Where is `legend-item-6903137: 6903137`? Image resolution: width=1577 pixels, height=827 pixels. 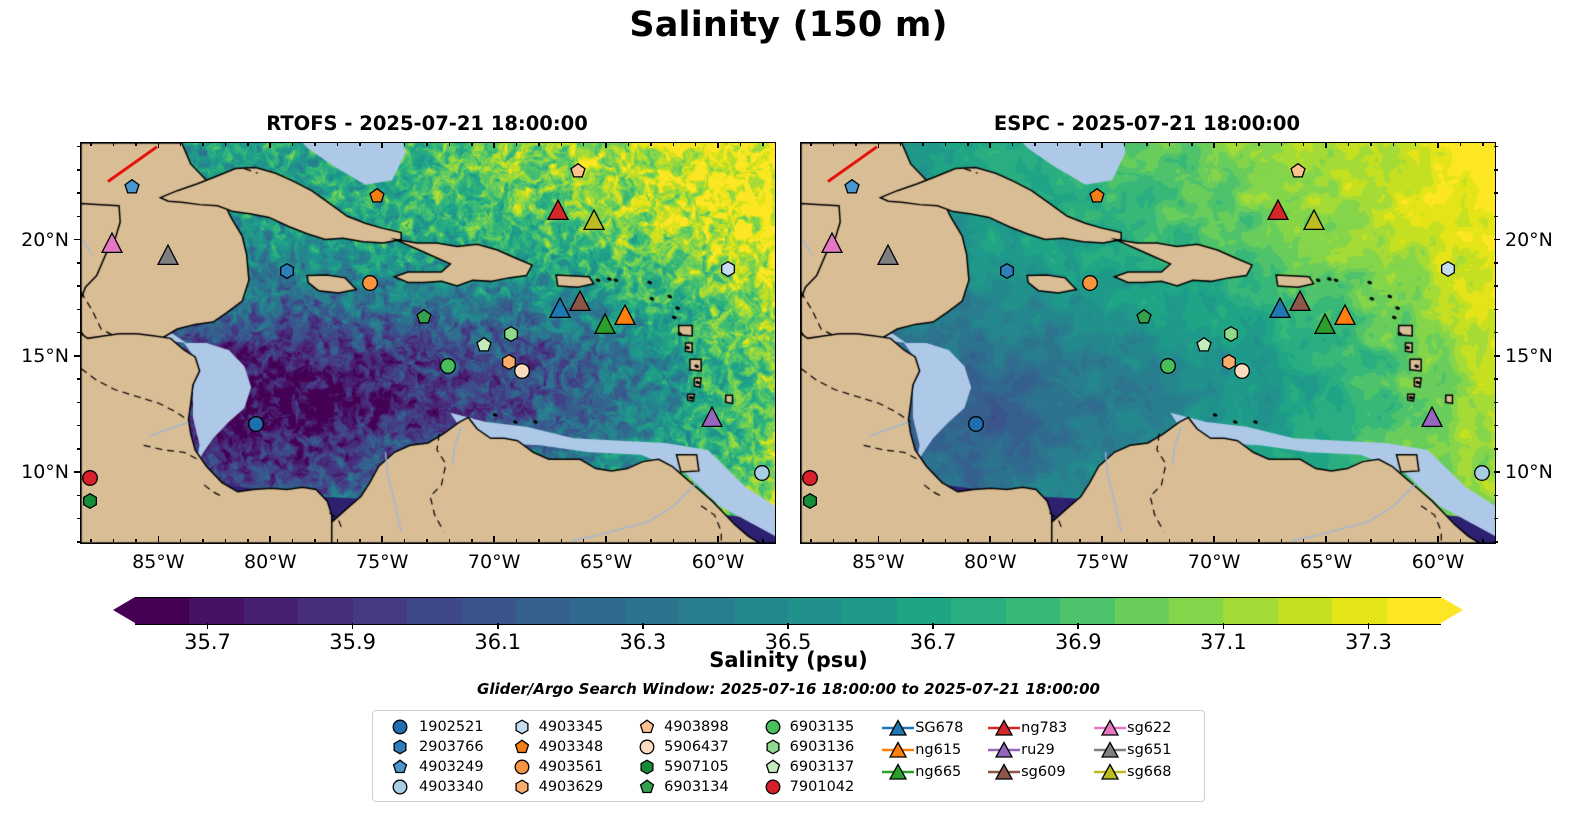 legend-item-6903137: 6903137 is located at coordinates (819, 767).